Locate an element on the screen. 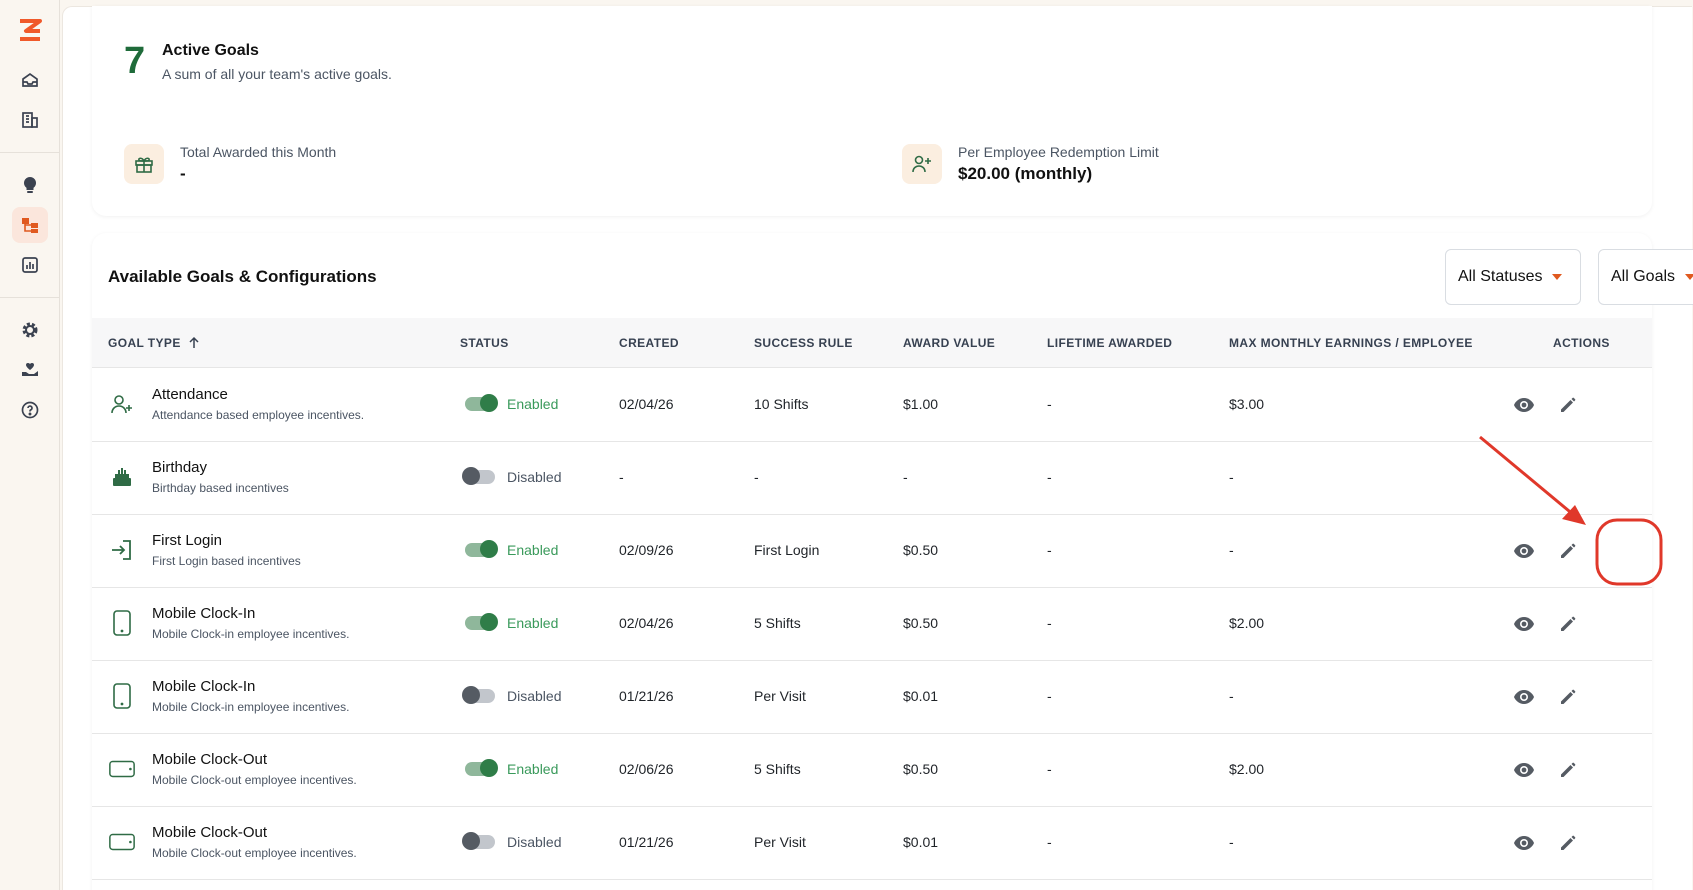 This screenshot has width=1693, height=890. inbox-icon is located at coordinates (30, 80).